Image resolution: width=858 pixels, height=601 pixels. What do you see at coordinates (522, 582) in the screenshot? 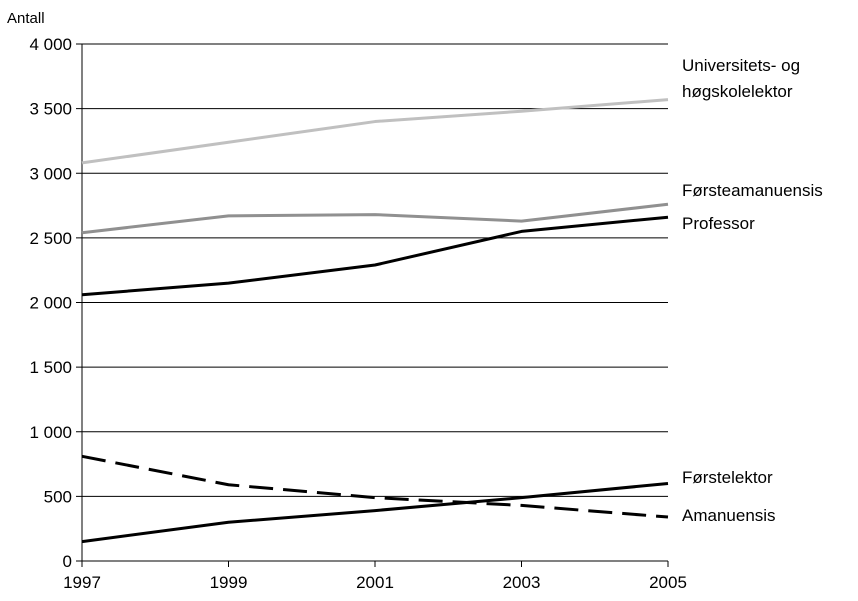
I see `x-tick-label-2003: 2003` at bounding box center [522, 582].